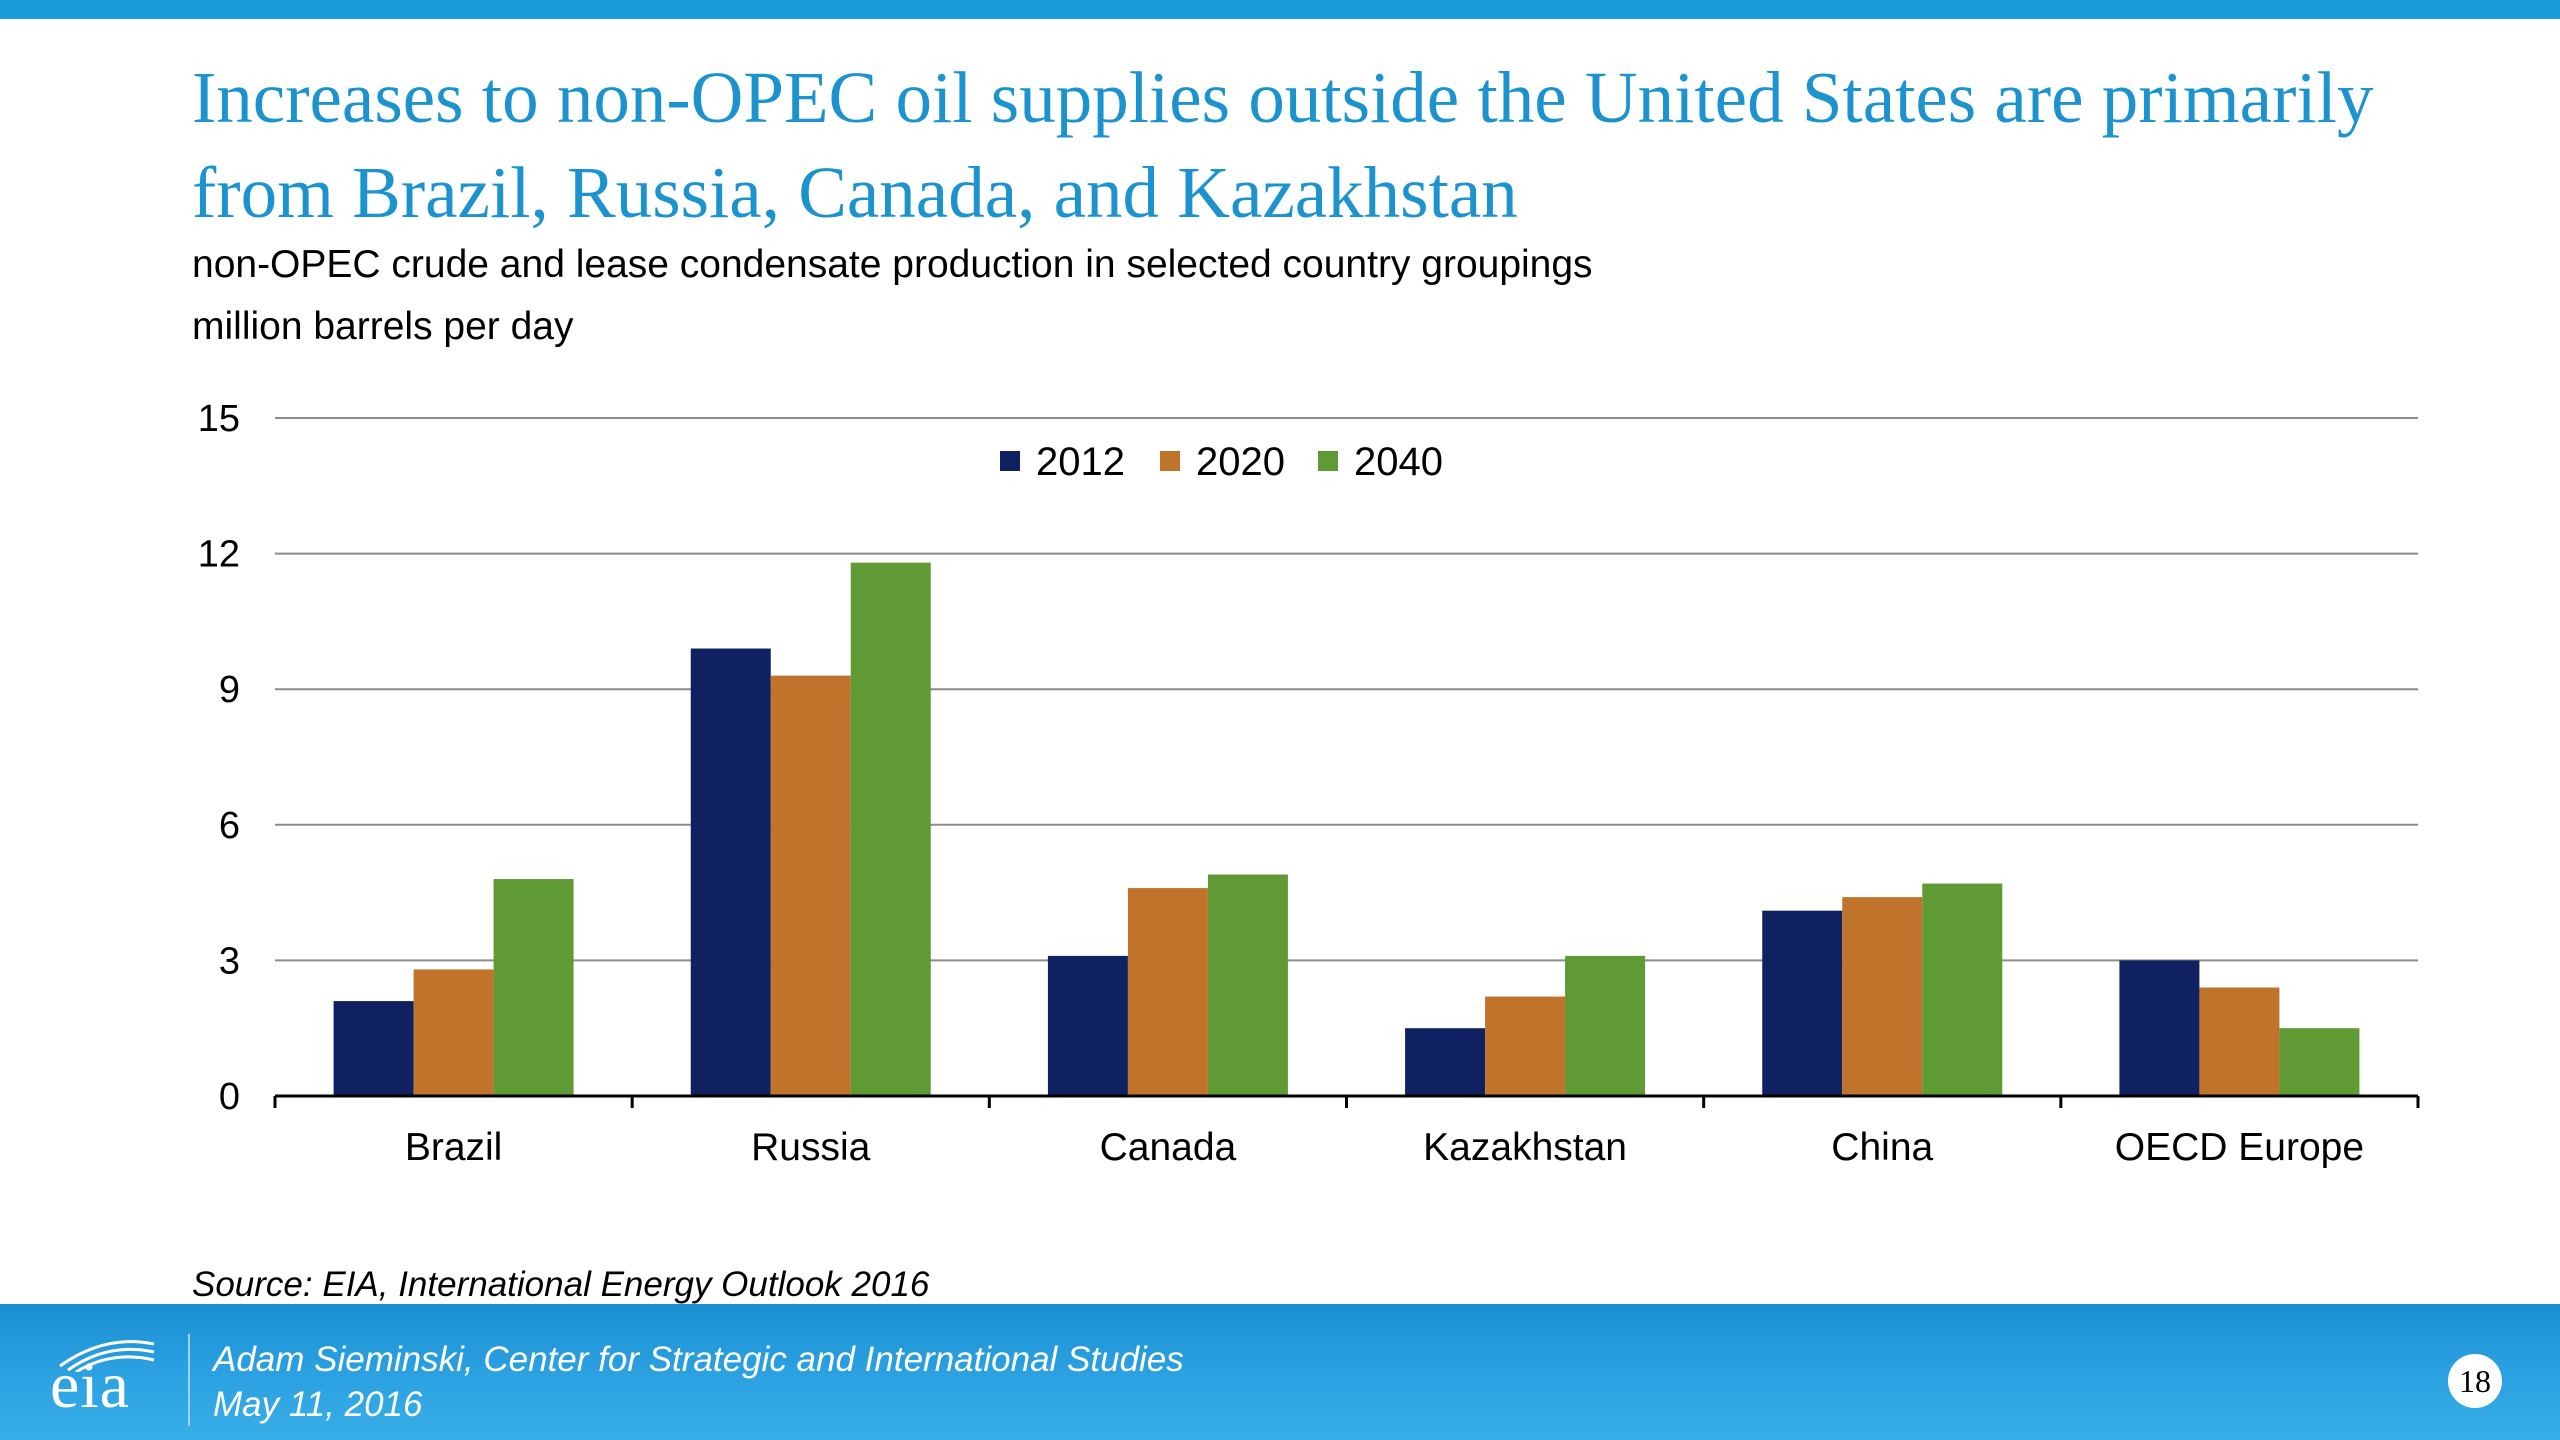  What do you see at coordinates (90, 1385) in the screenshot?
I see `eia-logo-text: eia` at bounding box center [90, 1385].